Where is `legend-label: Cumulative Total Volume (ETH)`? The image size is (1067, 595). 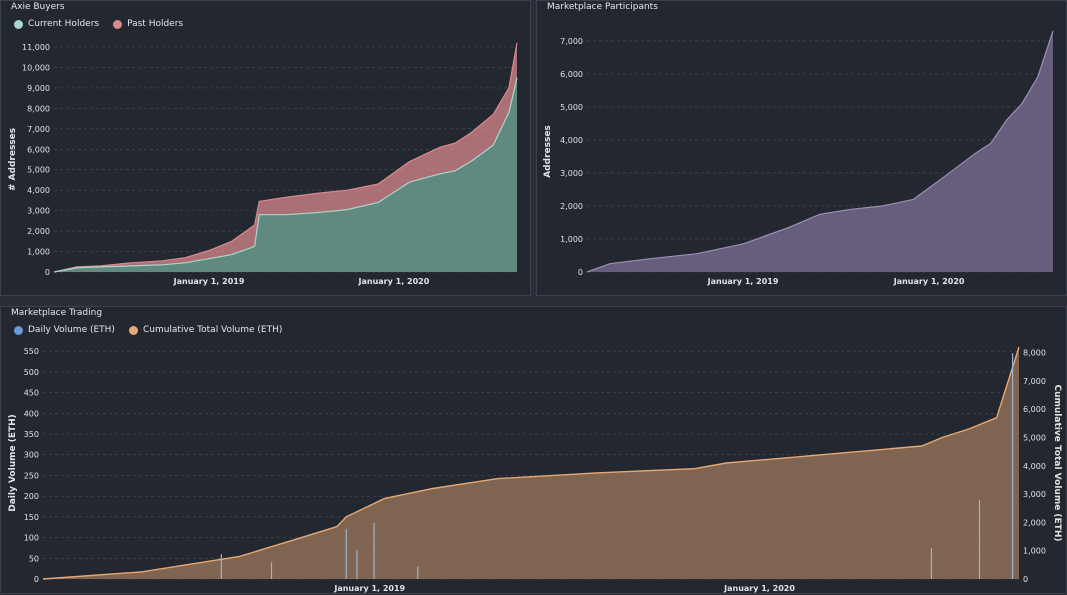
legend-label: Cumulative Total Volume (ETH) is located at coordinates (212, 330).